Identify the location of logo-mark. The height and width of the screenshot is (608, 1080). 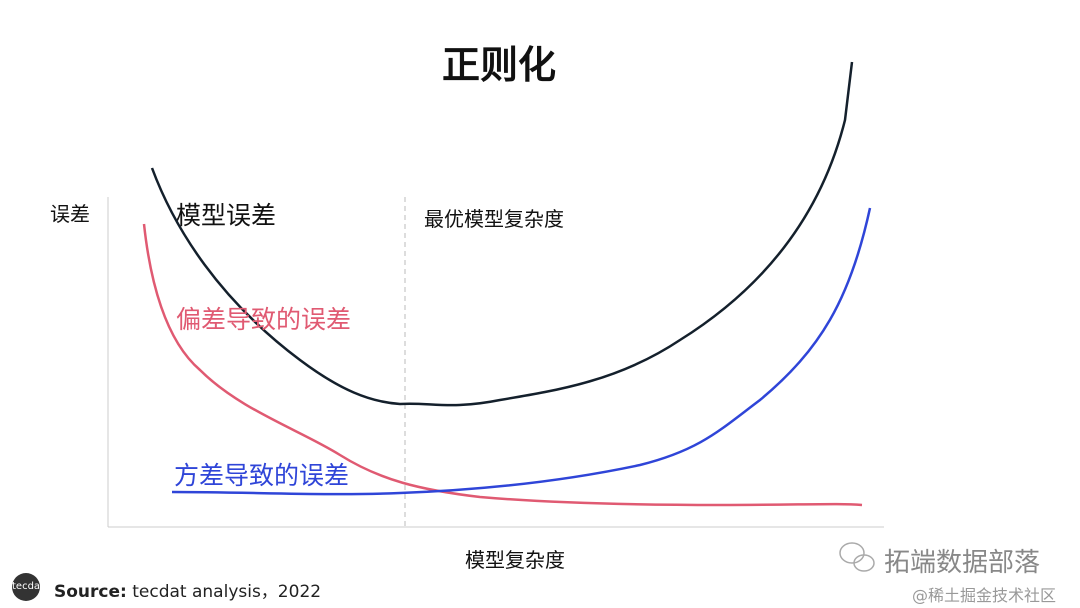
(26, 587).